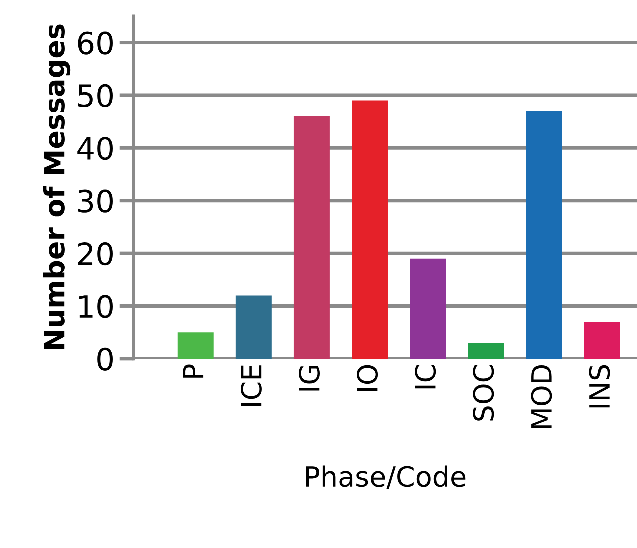  I want to click on y-tick-label: 0, so click(105, 359).